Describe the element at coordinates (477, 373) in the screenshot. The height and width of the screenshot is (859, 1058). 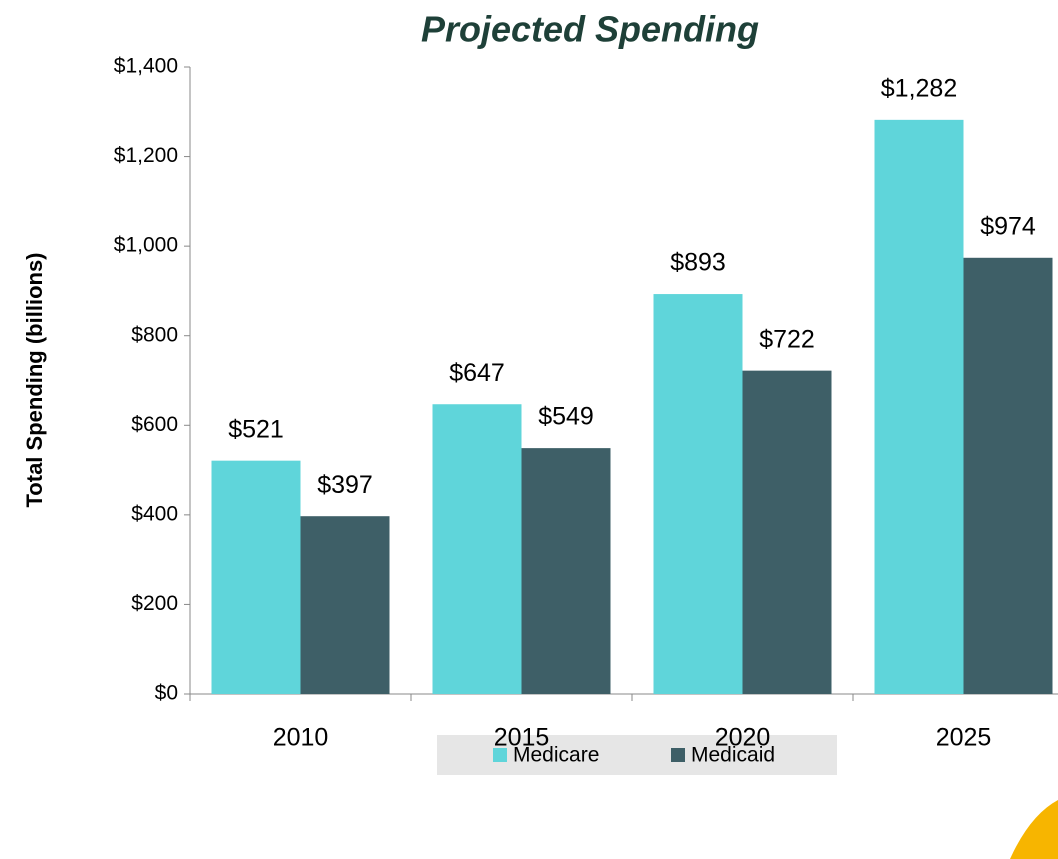
I see `value-label: $647` at that location.